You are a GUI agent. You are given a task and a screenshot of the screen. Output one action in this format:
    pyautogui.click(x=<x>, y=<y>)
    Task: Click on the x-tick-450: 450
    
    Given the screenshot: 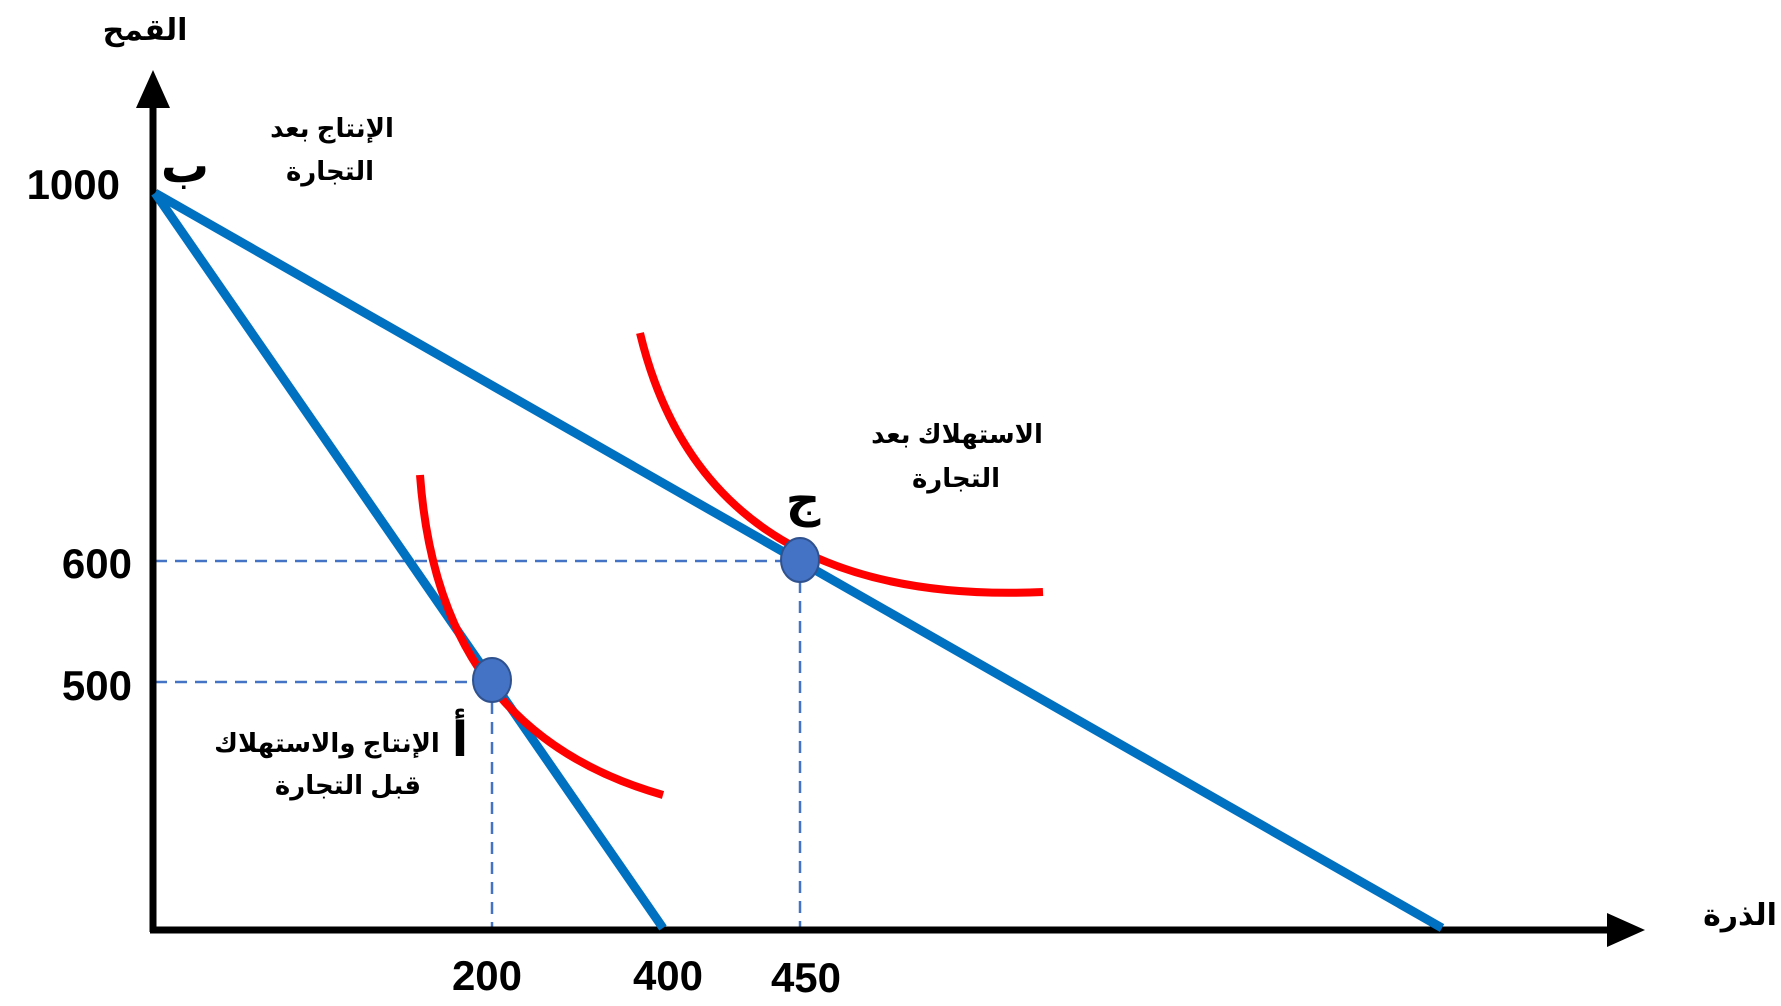 What is the action you would take?
    pyautogui.click(x=806, y=977)
    